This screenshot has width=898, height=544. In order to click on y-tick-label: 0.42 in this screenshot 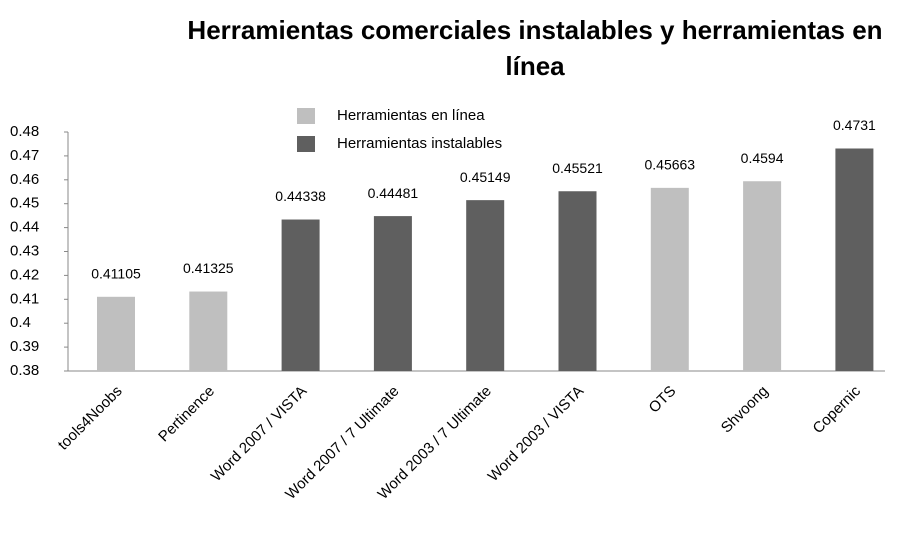, I will do `click(24, 274)`.